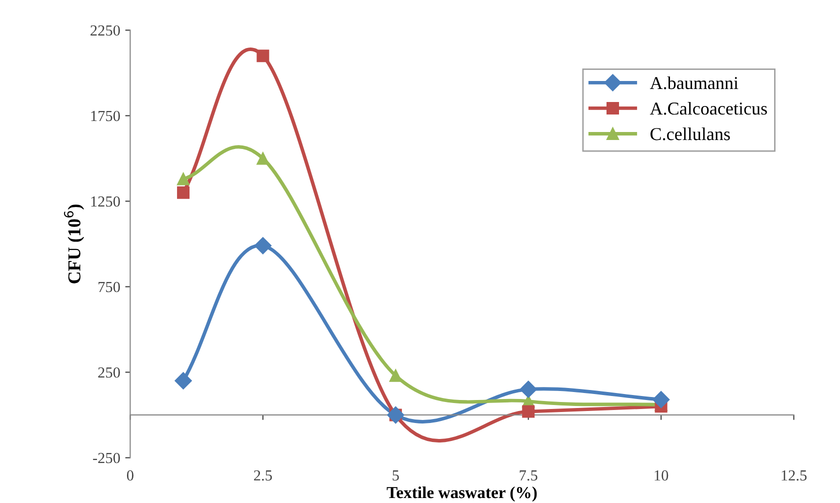  I want to click on x-tick-label: 2.5, so click(263, 475).